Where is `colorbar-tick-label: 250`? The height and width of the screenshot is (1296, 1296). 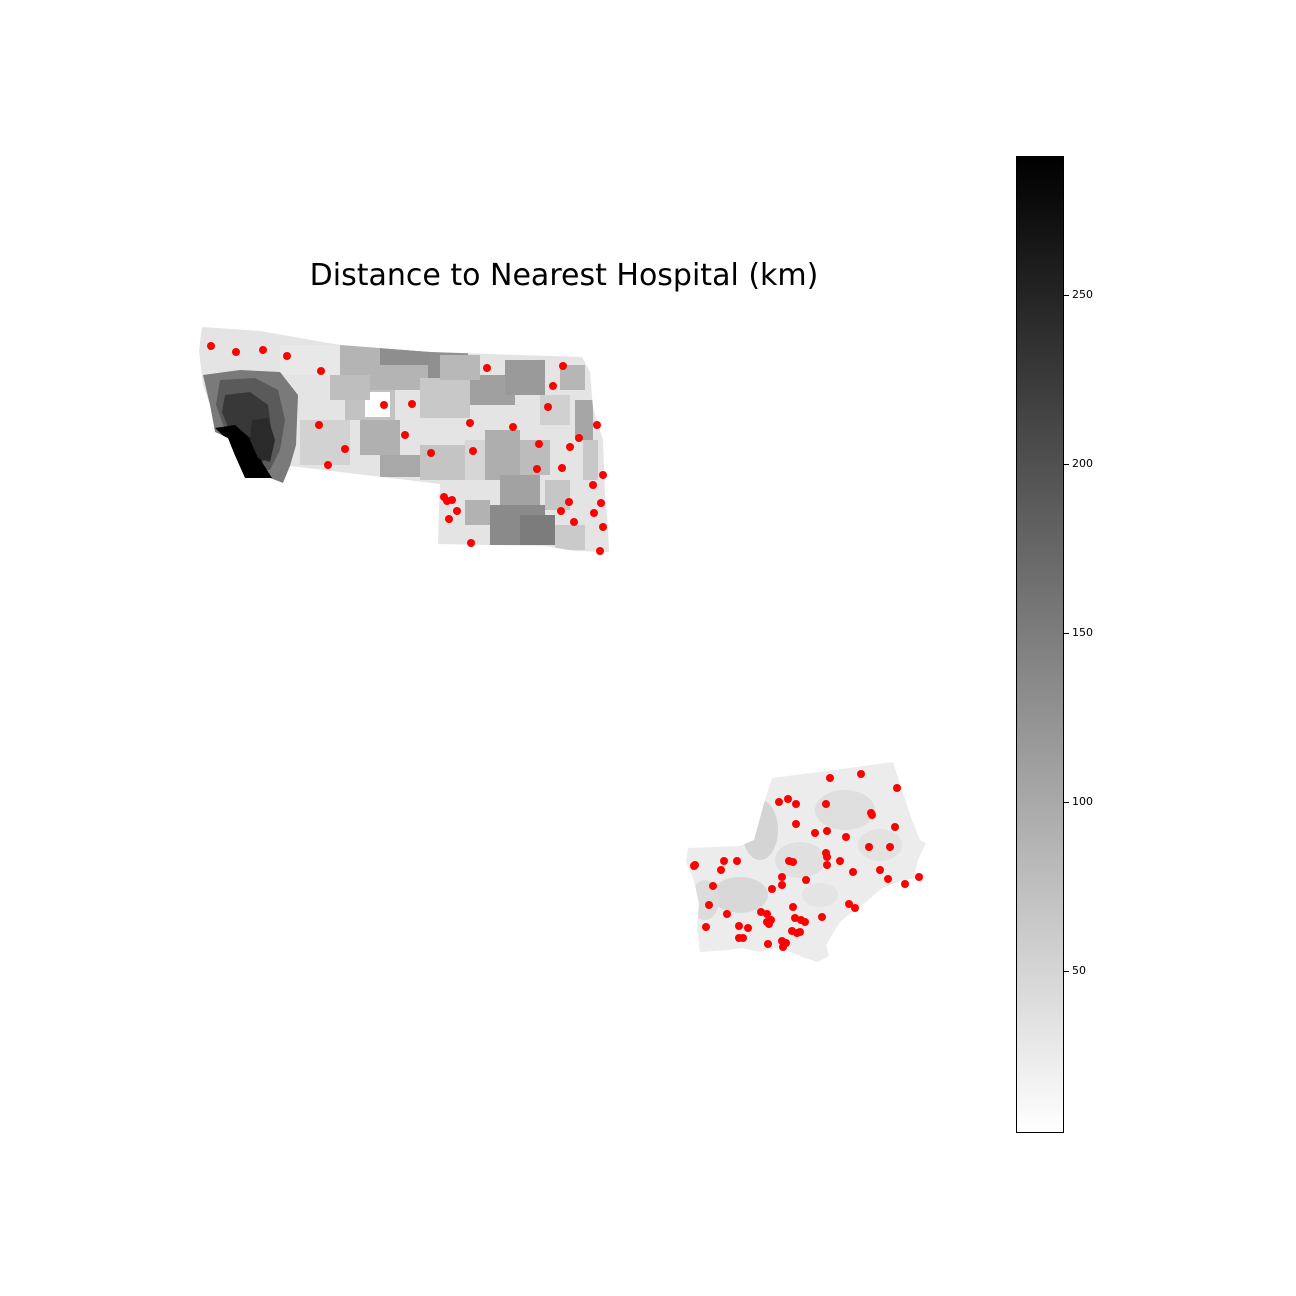
colorbar-tick-label: 250 is located at coordinates (1082, 294).